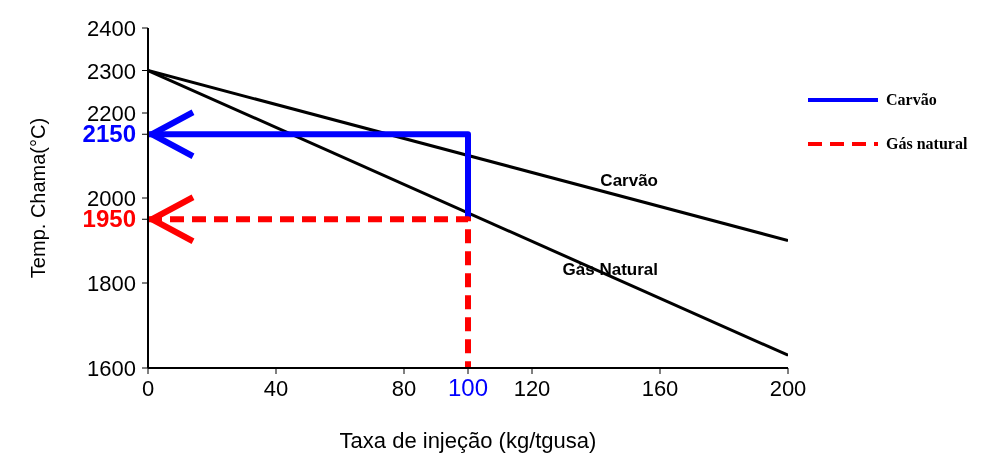  Describe the element at coordinates (468, 440) in the screenshot. I see `x-axis-title: Taxa de injeção (kg/tgusa)` at that location.